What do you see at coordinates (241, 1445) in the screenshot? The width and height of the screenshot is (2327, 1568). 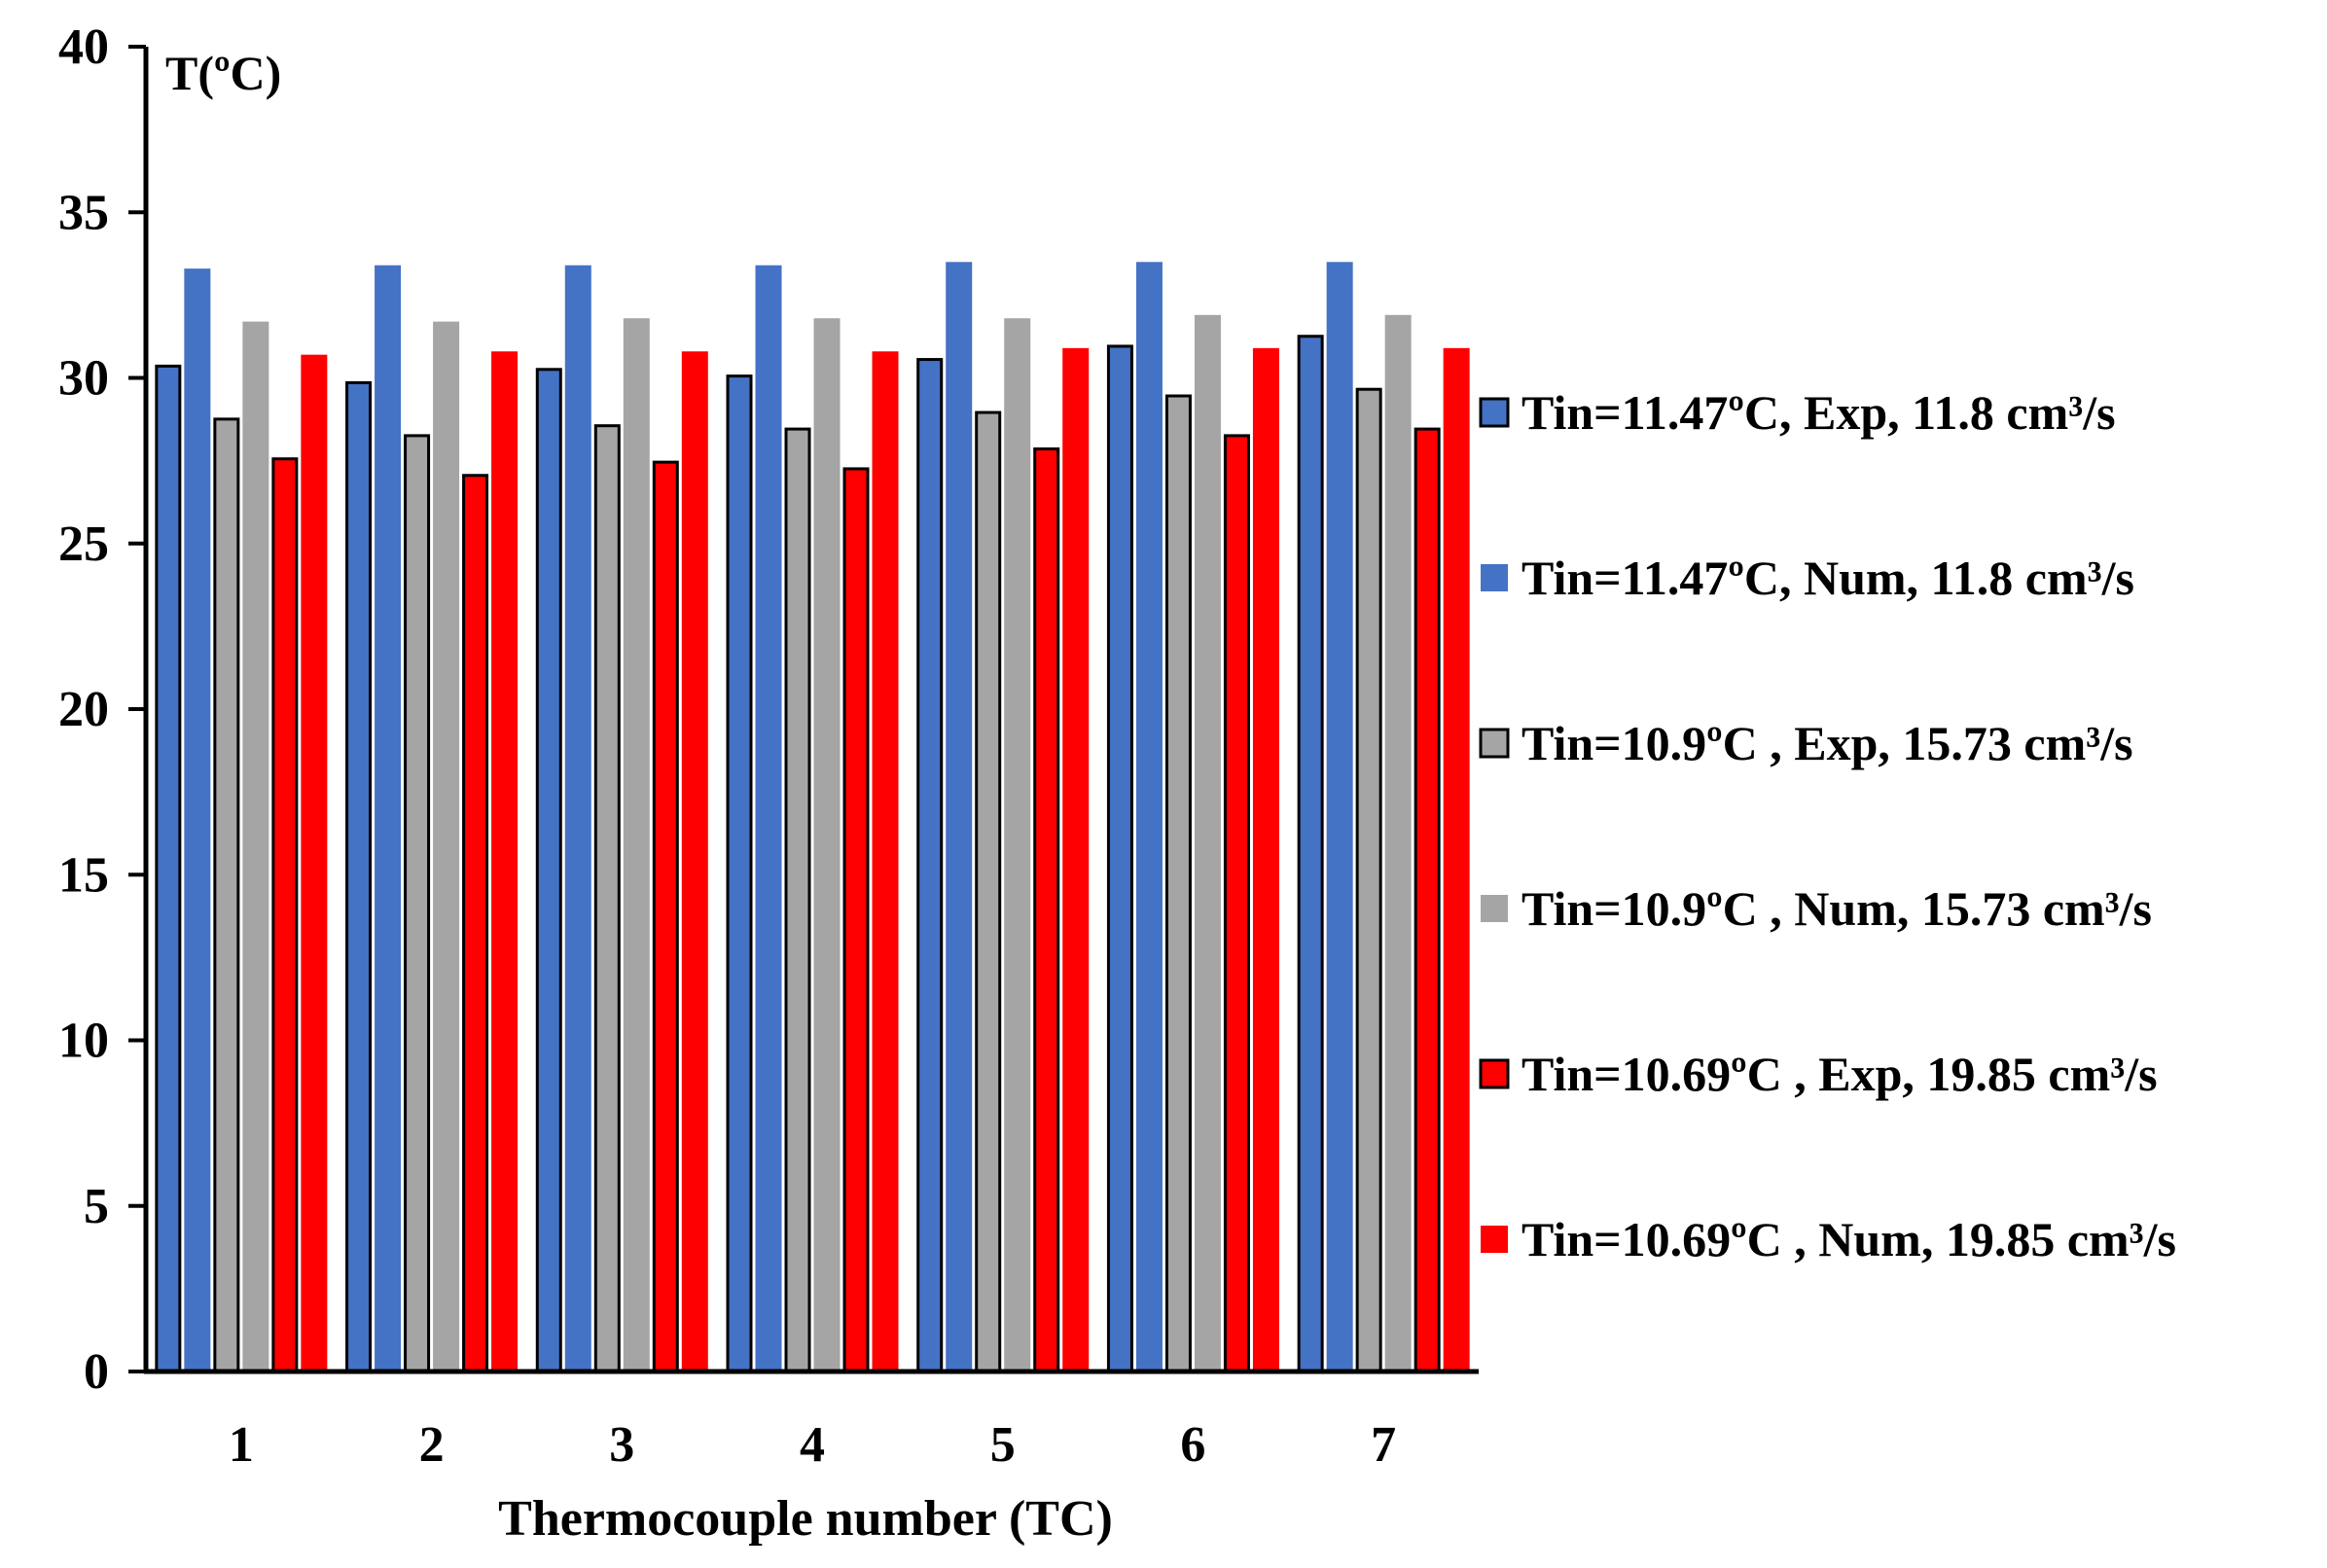 I see `x-tick-label: 1` at bounding box center [241, 1445].